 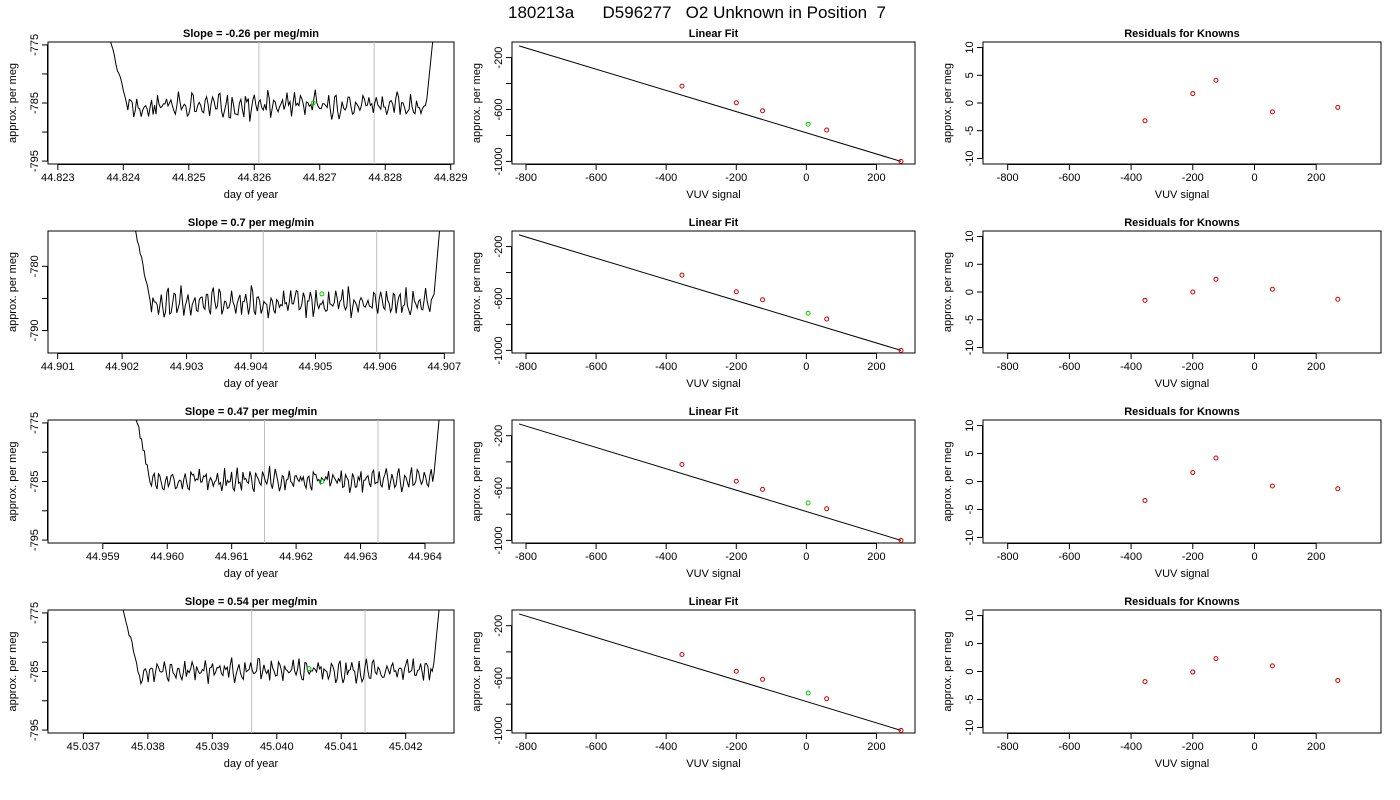 What do you see at coordinates (251, 412) in the screenshot?
I see `panel-title: Slope = 0.47 per meg/min` at bounding box center [251, 412].